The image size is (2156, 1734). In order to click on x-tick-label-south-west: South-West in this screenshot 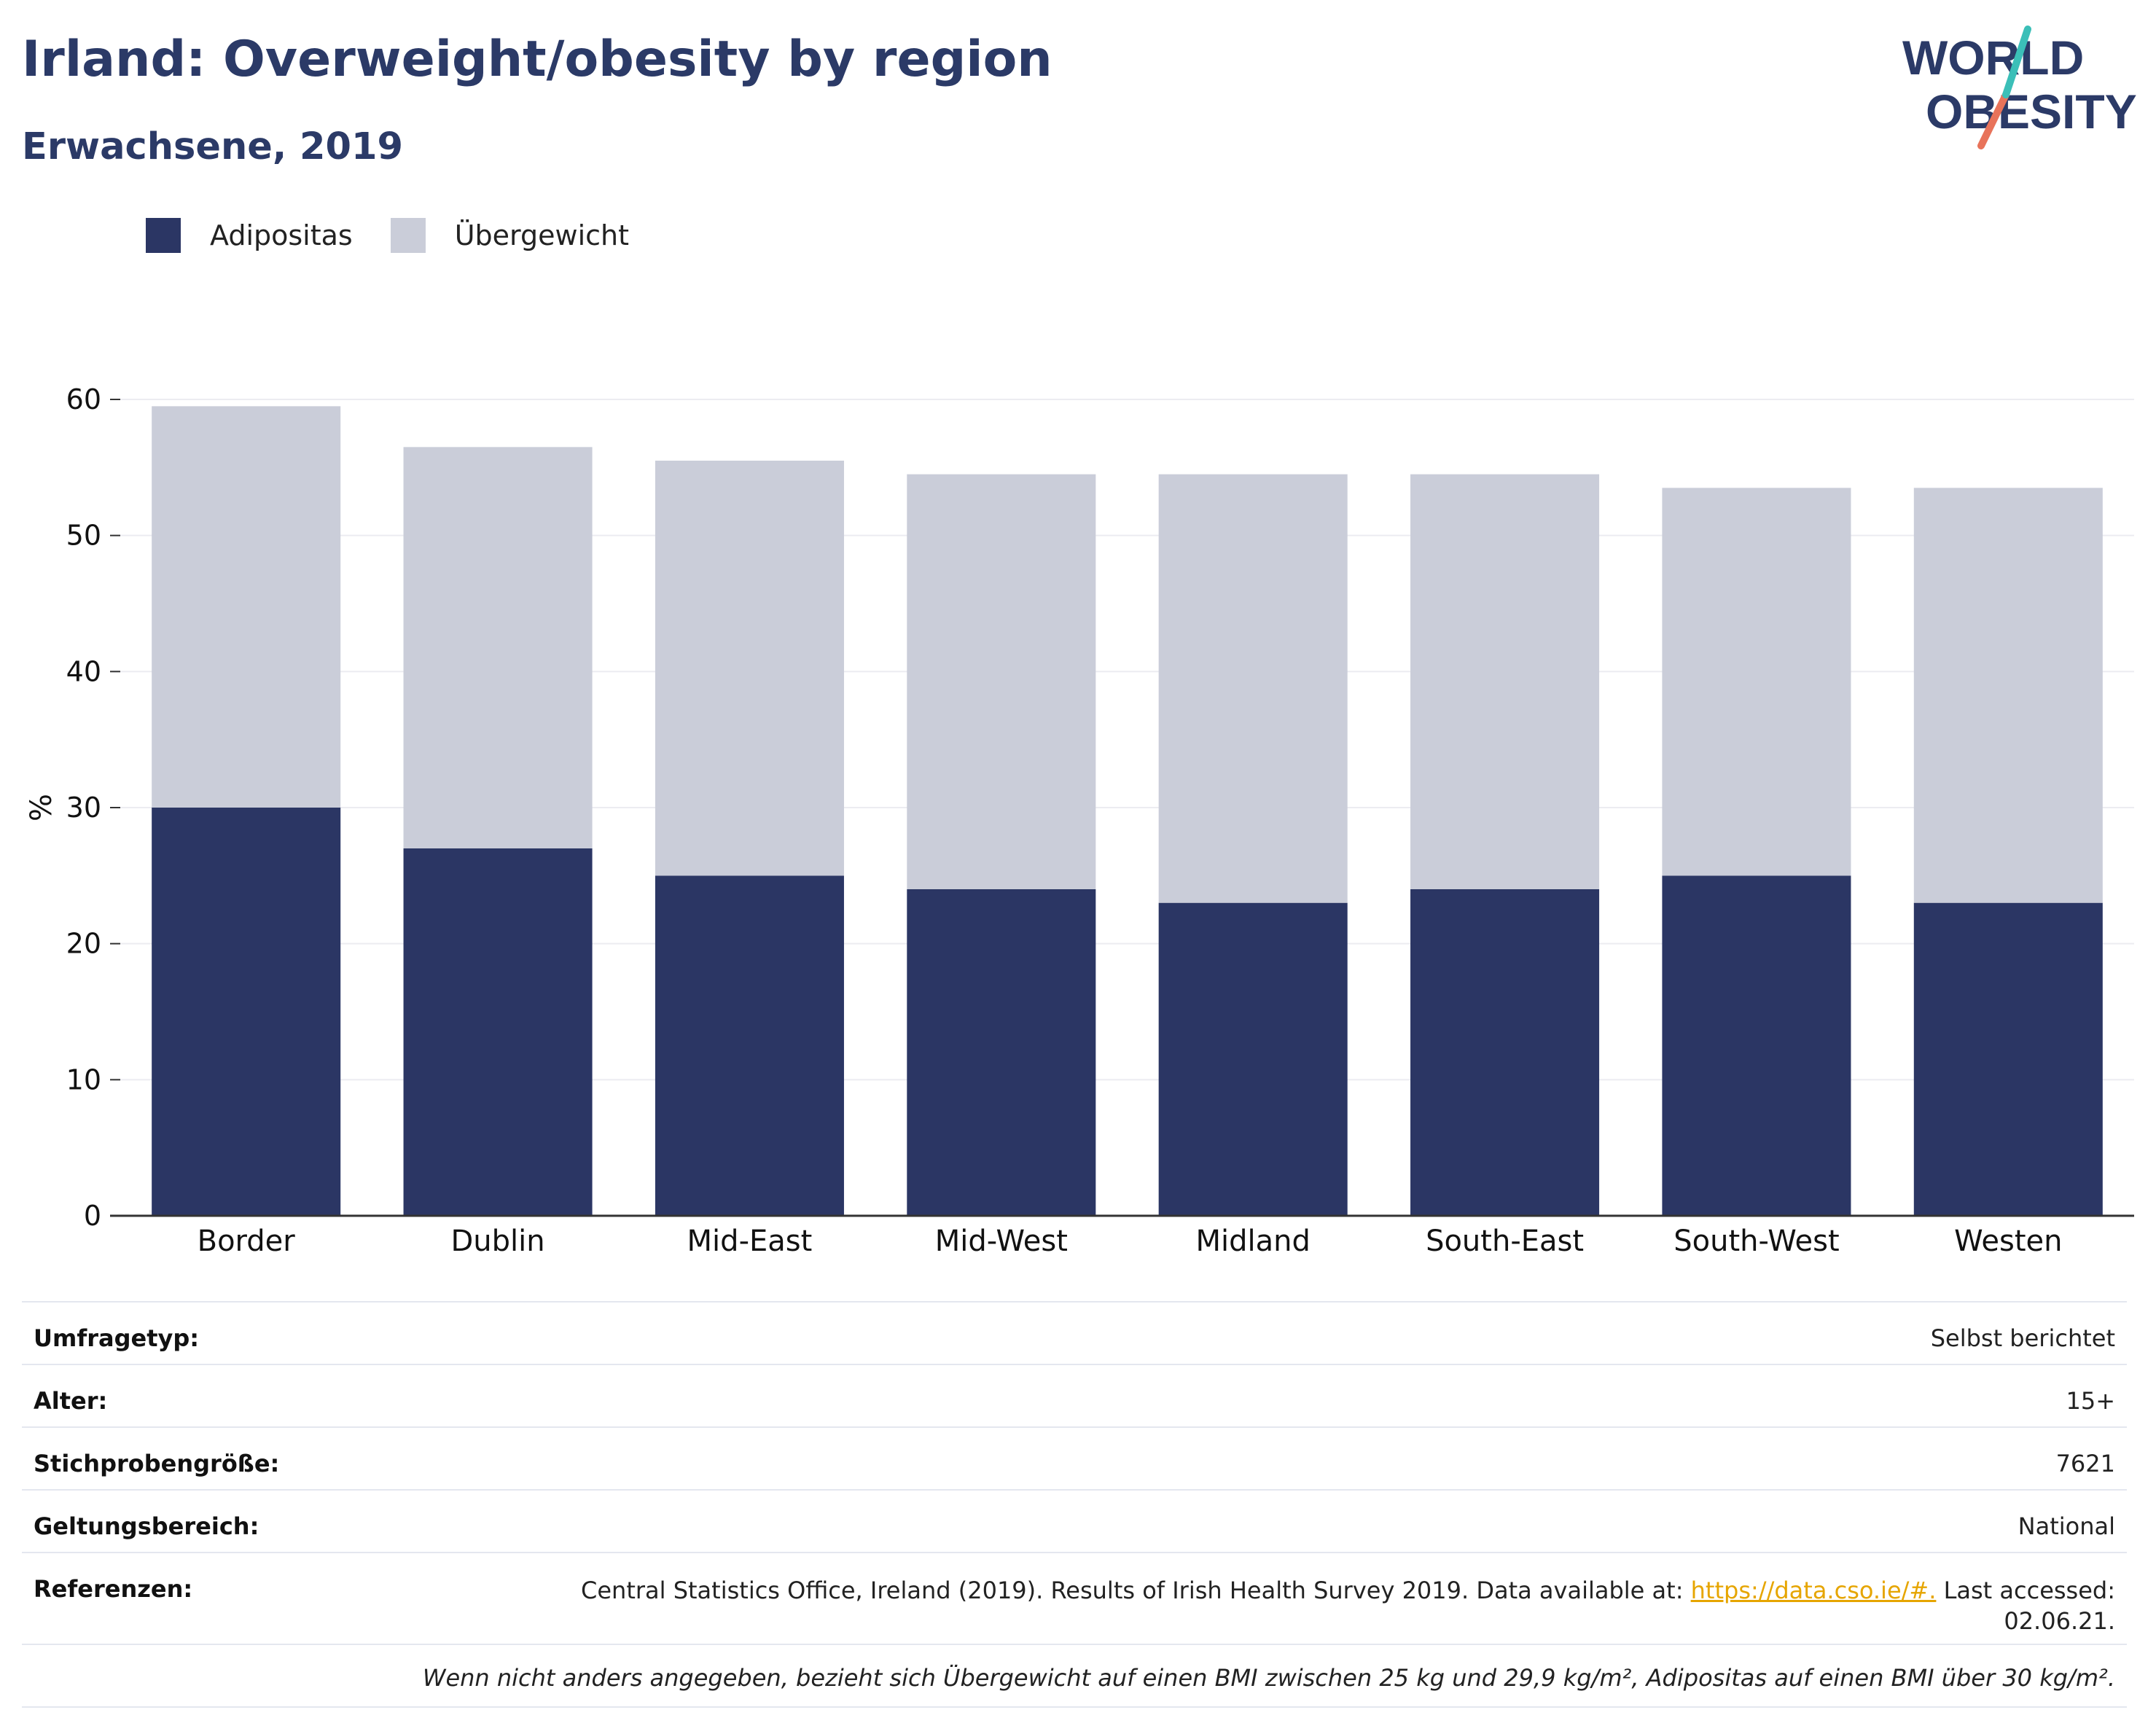, I will do `click(1756, 1241)`.